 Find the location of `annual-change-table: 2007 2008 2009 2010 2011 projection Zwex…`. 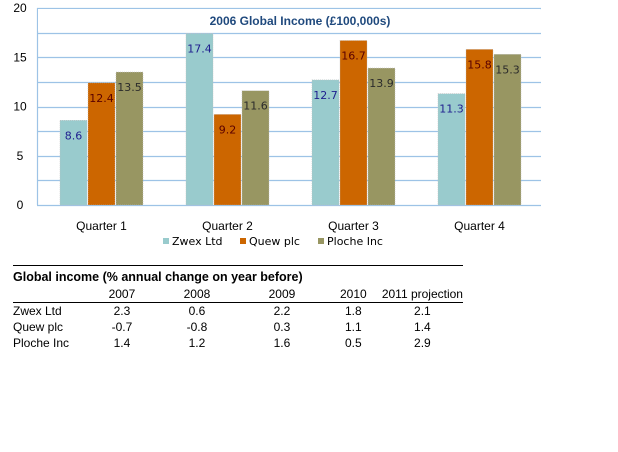

annual-change-table: 2007 2008 2009 2010 2011 projection Zwex… is located at coordinates (238, 318).